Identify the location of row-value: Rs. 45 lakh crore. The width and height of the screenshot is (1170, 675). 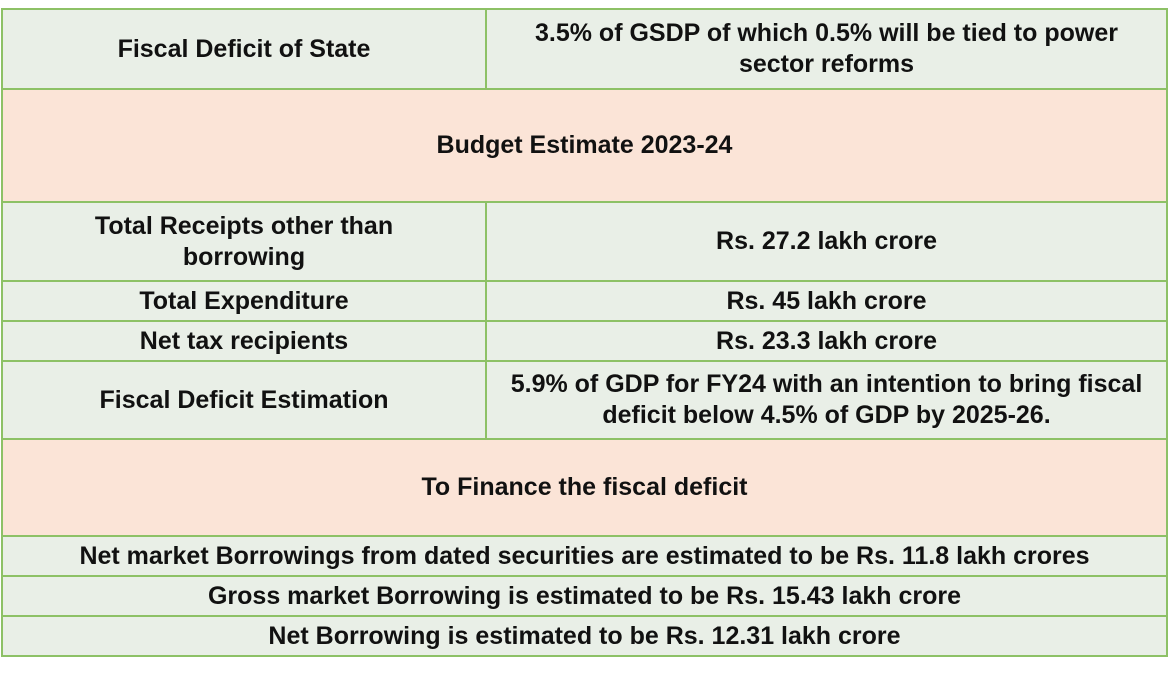
(826, 301).